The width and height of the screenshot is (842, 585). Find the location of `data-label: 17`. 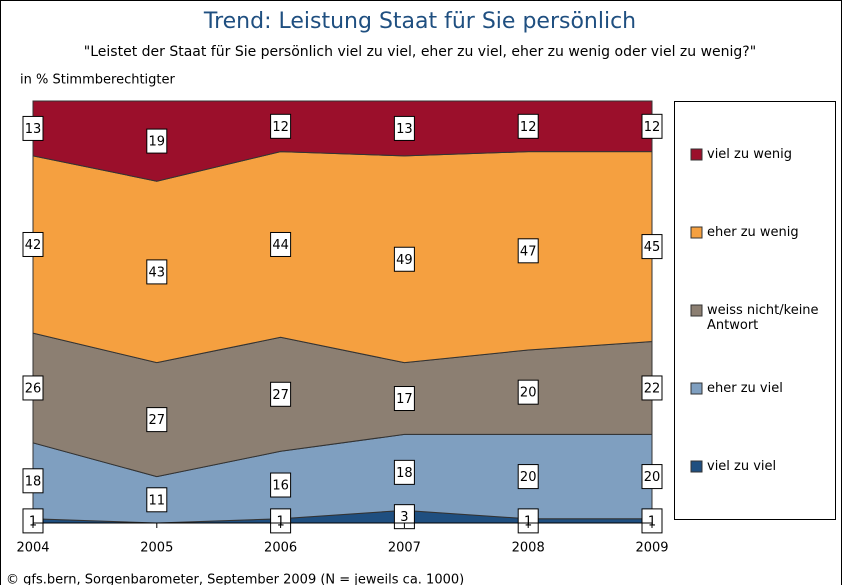

data-label: 17 is located at coordinates (404, 399).